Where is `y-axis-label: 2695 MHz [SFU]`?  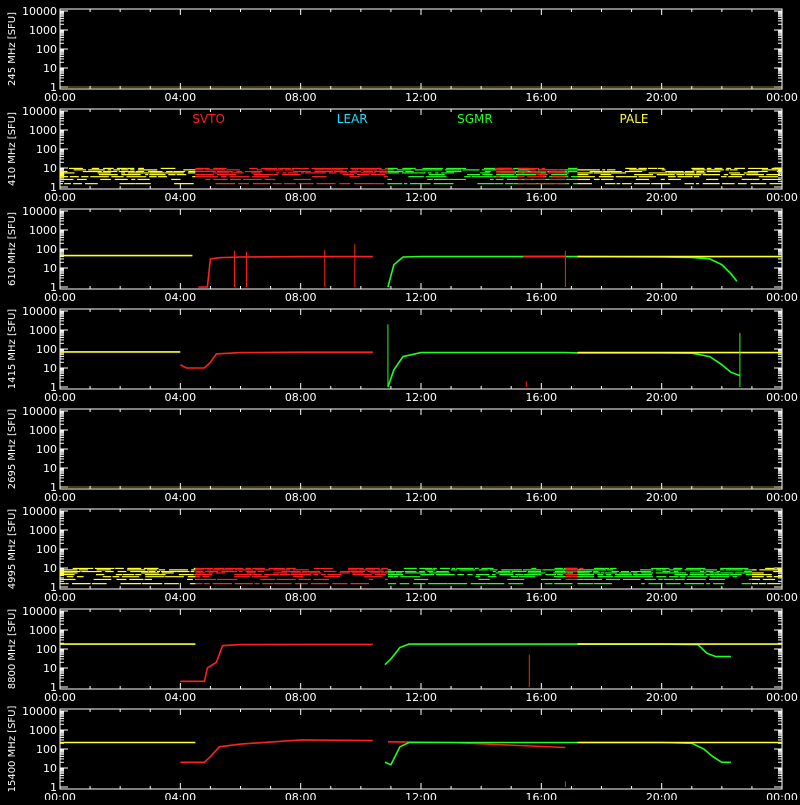 y-axis-label: 2695 MHz [SFU] is located at coordinates (12, 449).